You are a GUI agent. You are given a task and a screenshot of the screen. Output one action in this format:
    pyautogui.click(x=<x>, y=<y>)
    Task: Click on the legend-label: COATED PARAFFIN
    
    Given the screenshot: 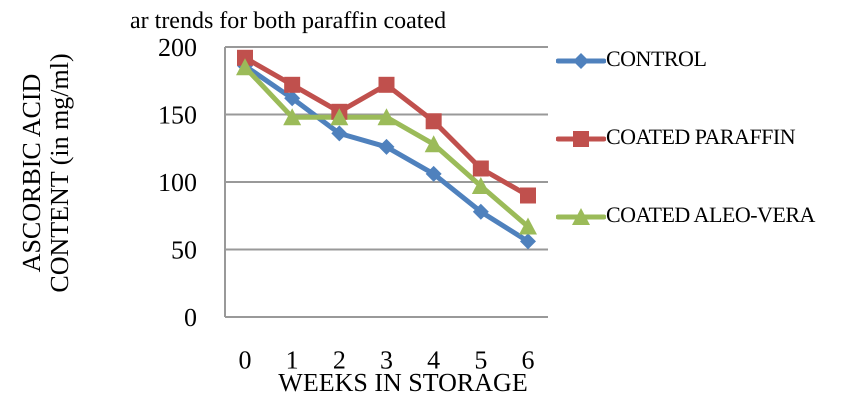 What is the action you would take?
    pyautogui.click(x=701, y=137)
    